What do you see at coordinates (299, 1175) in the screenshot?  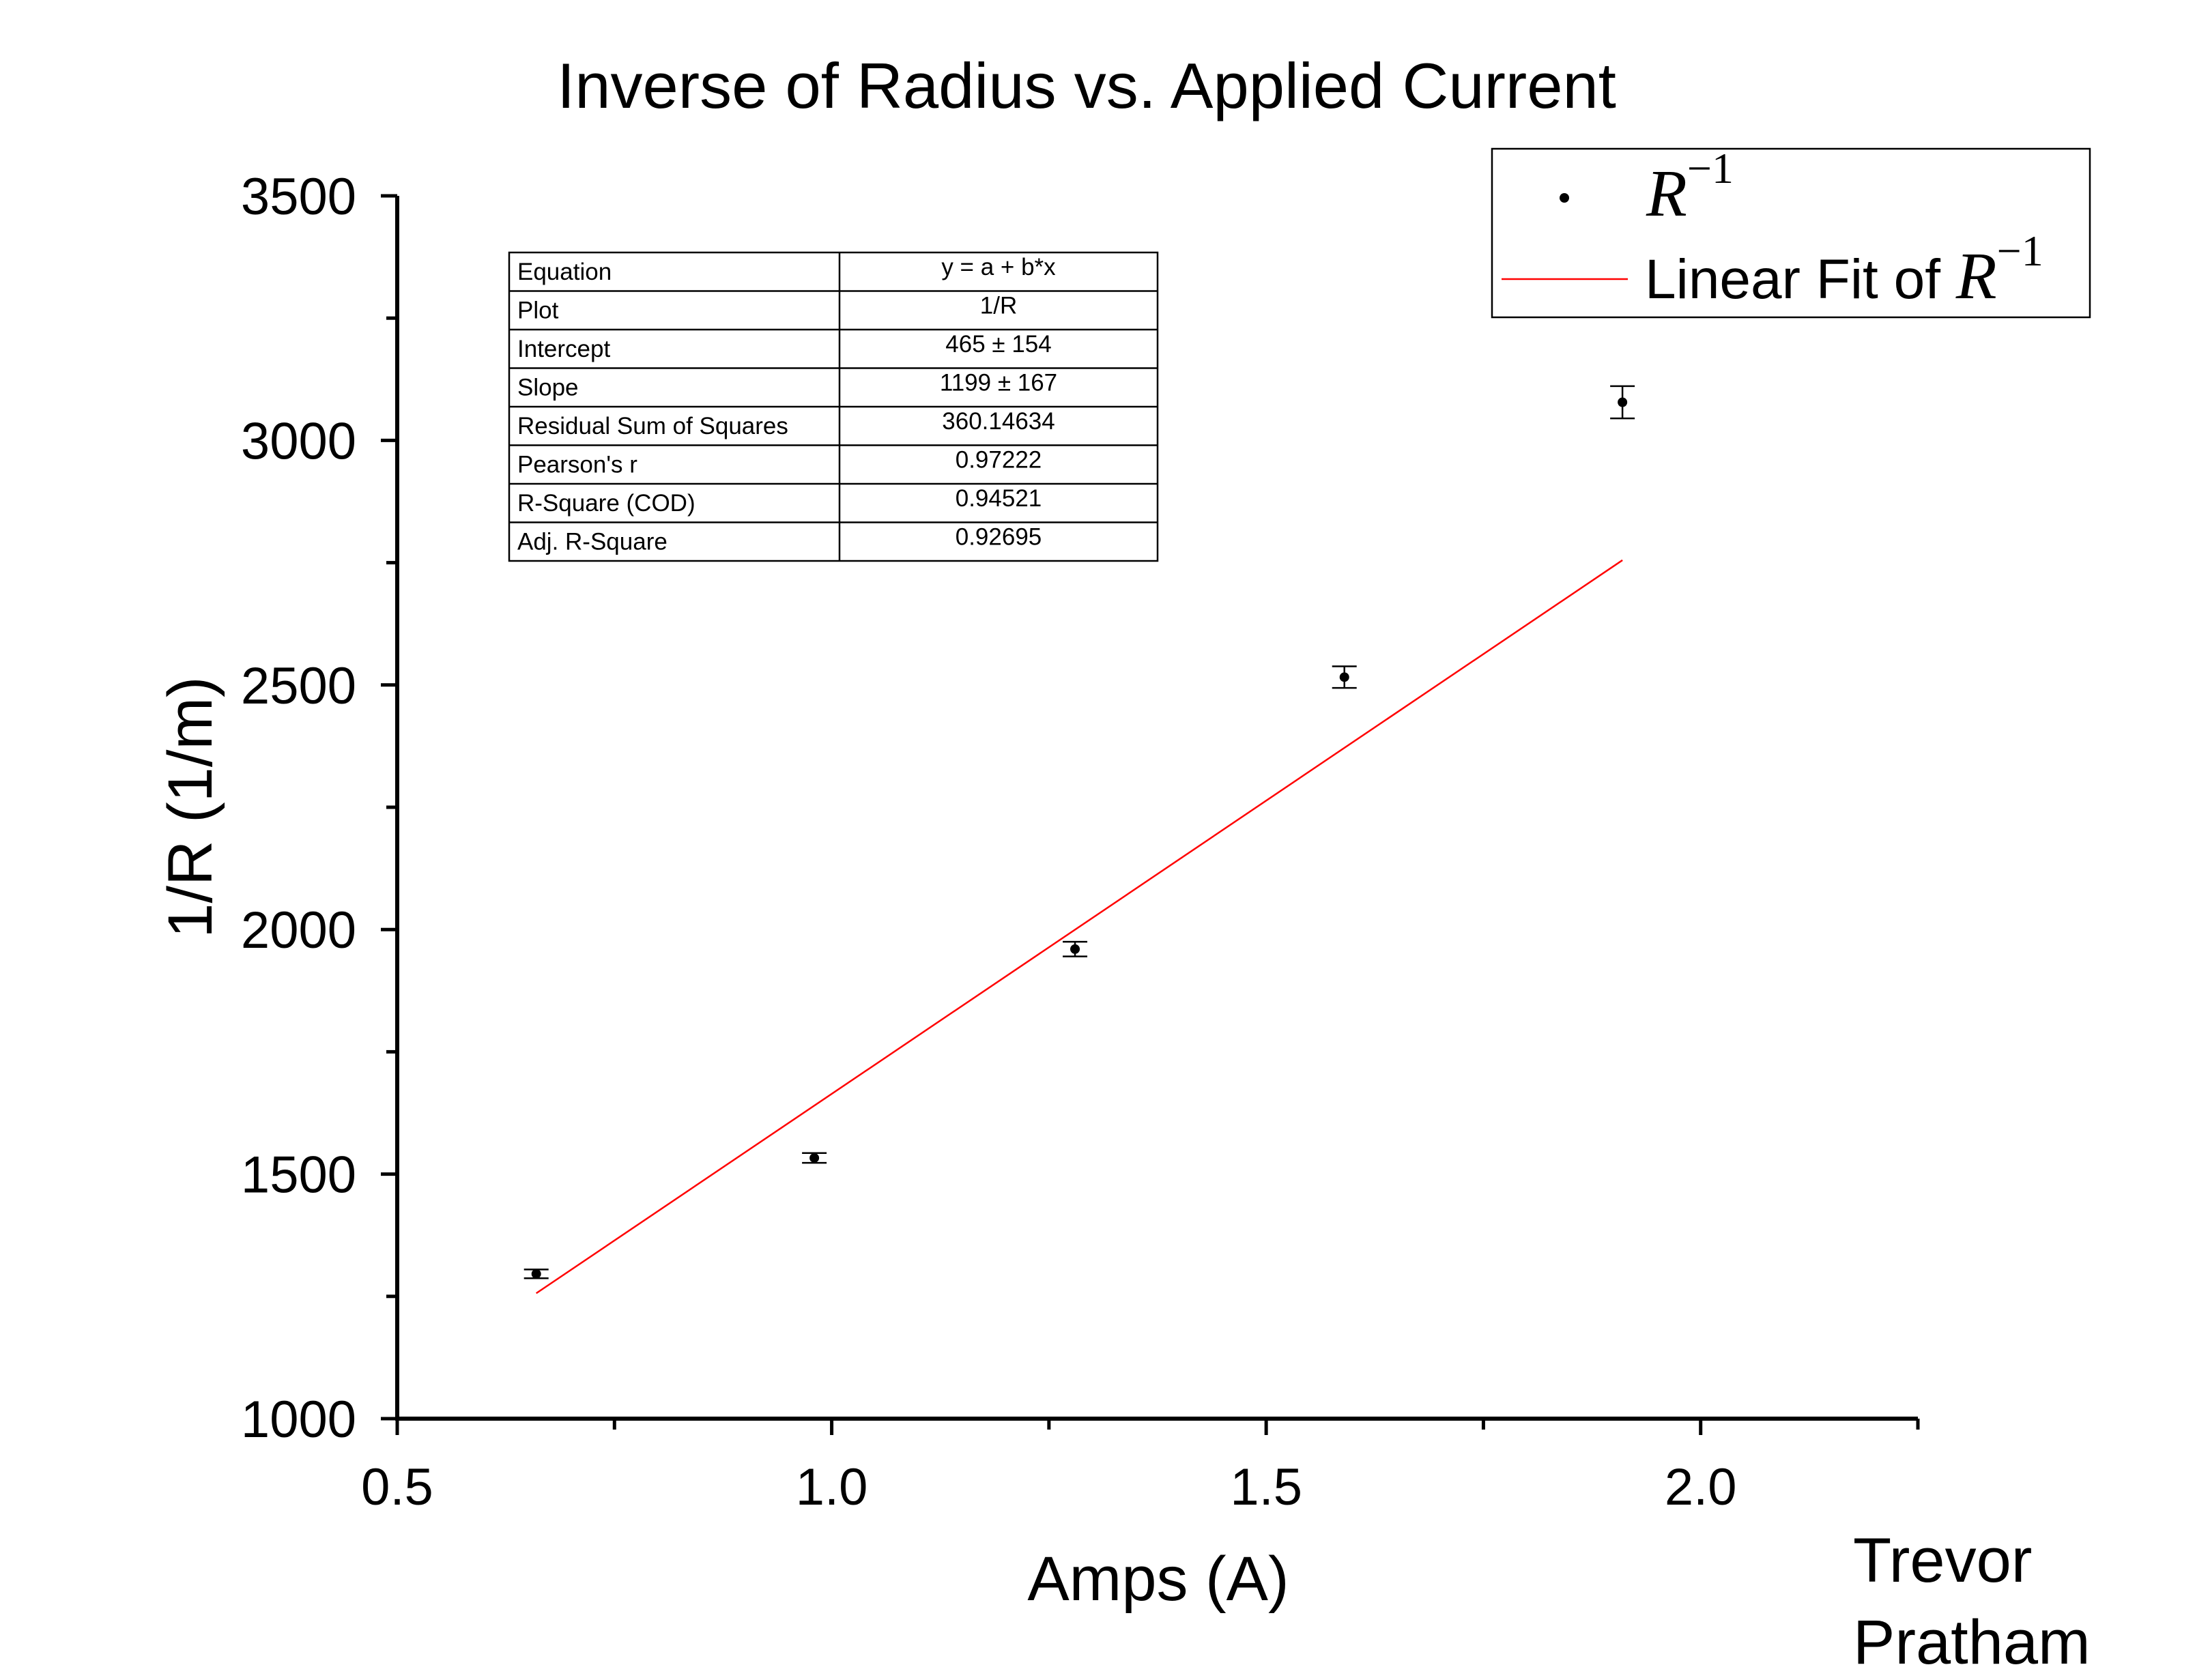 I see `y-tick-label: 1500` at bounding box center [299, 1175].